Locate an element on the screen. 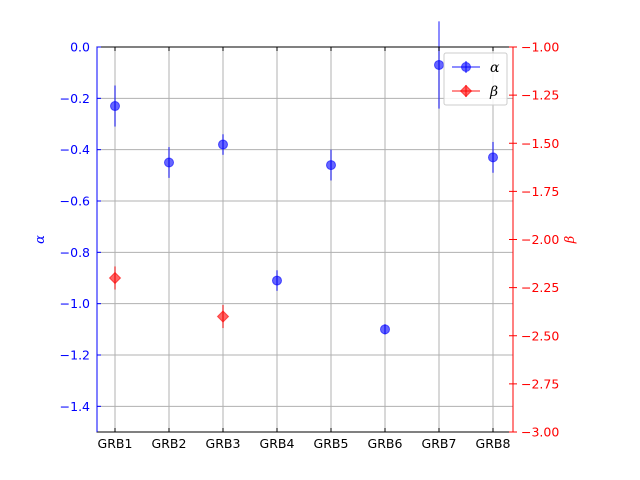 Image resolution: width=640 pixels, height=480 pixels. y-right-tick-label: −2.75 is located at coordinates (540, 383).